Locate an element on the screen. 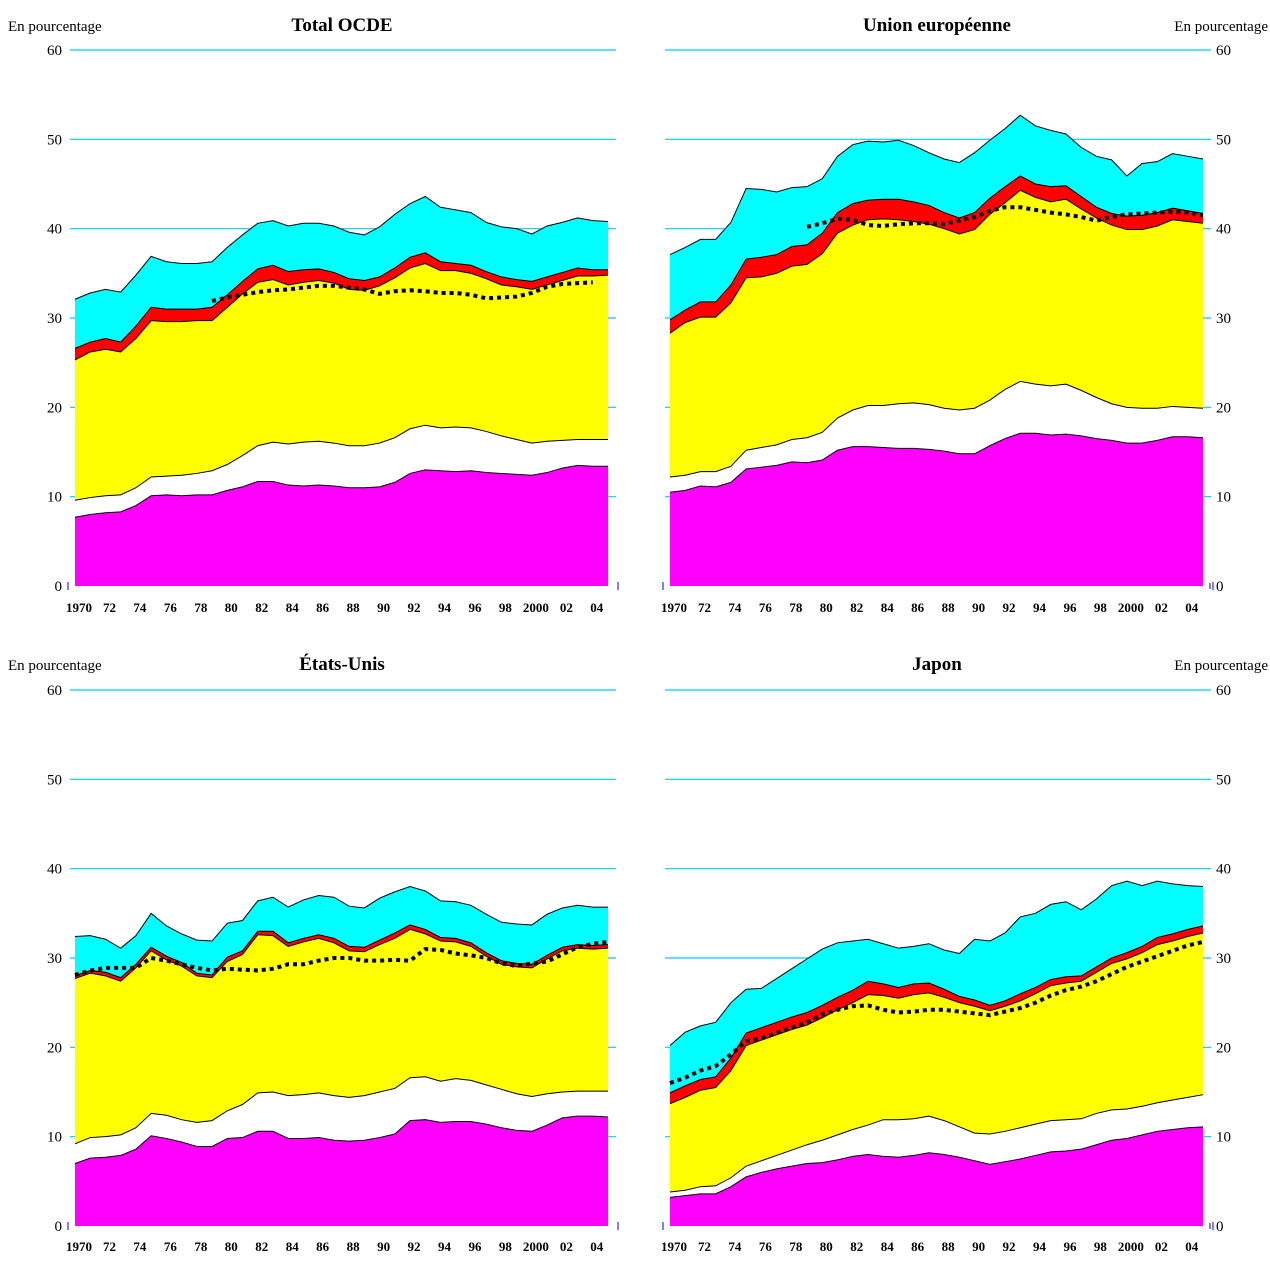  y-tick-label: 50 is located at coordinates (1223, 140).